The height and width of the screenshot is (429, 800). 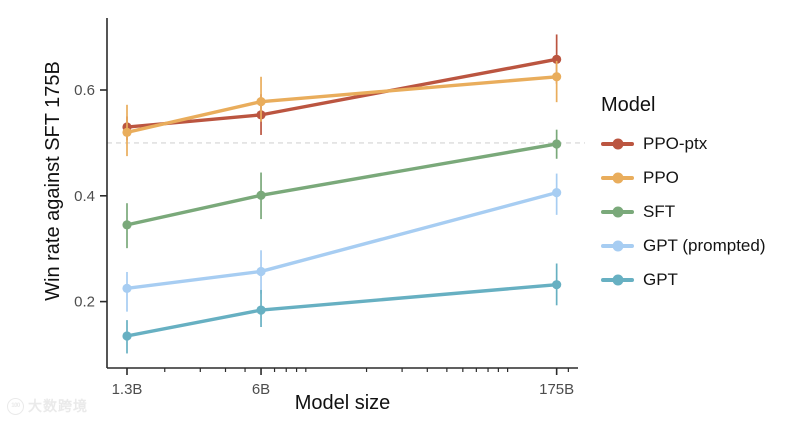 I want to click on legend-label: GPT, so click(x=660, y=279).